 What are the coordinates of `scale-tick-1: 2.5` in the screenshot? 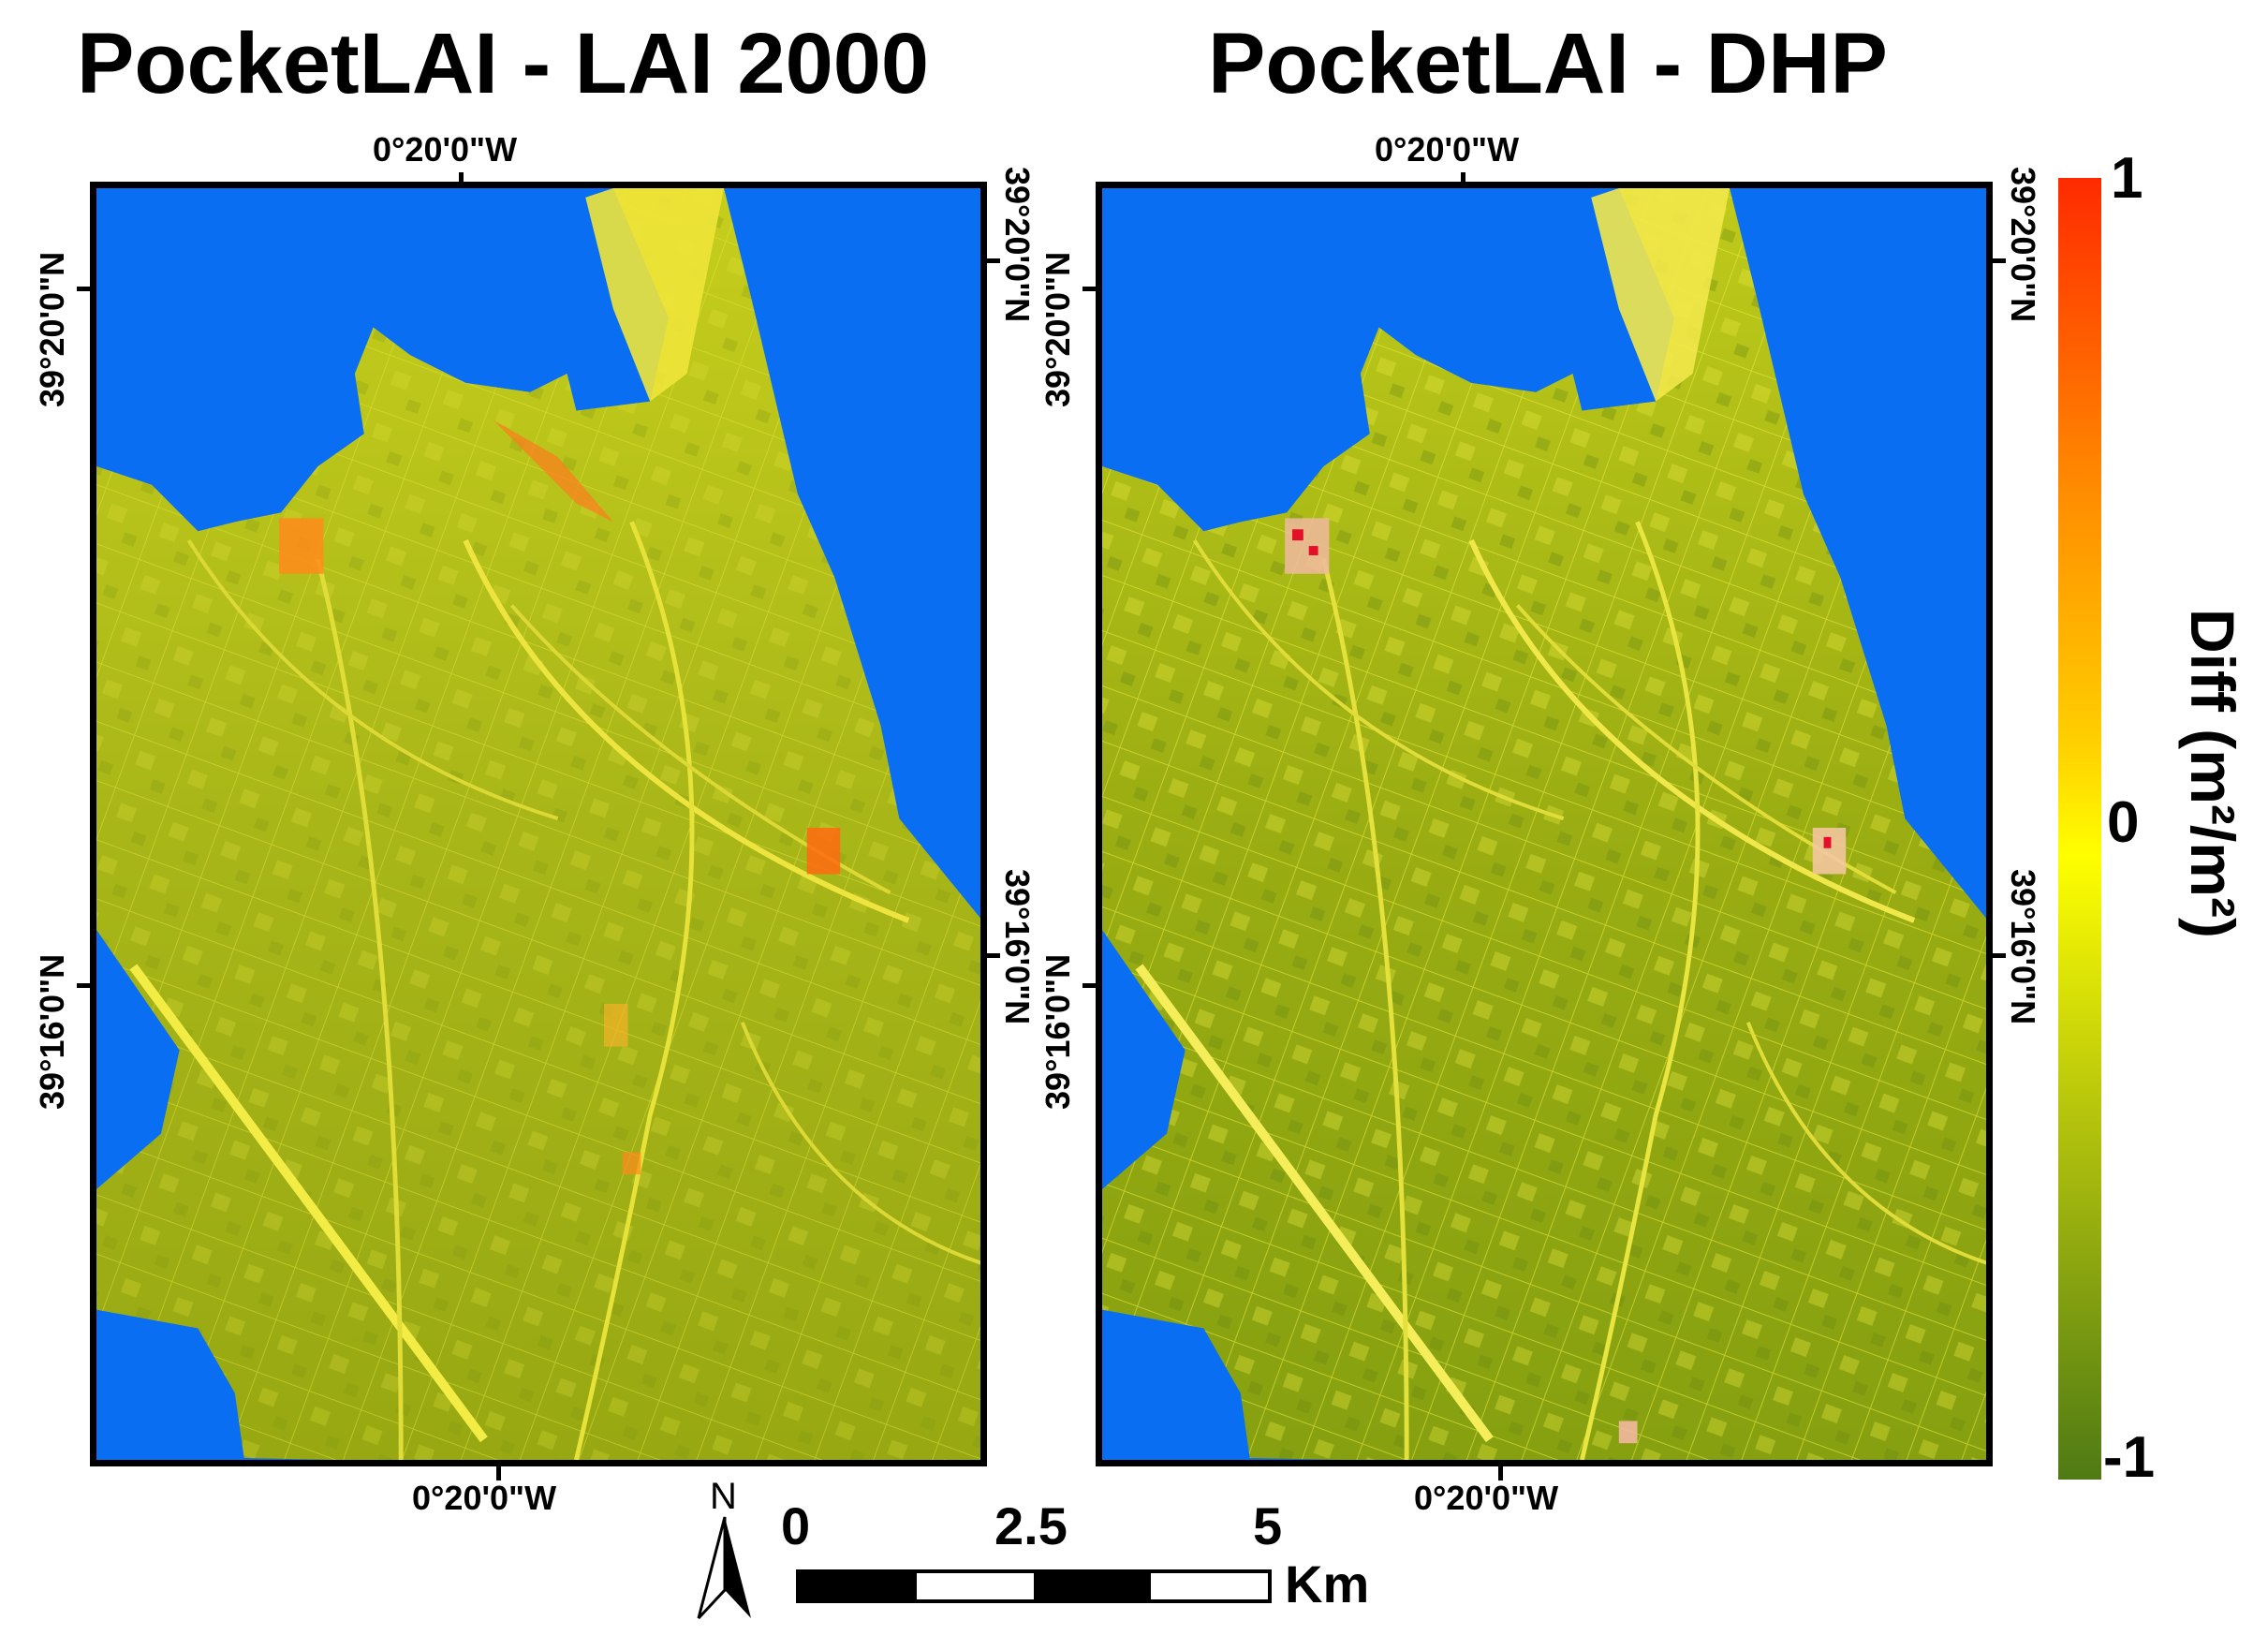 It's located at (1031, 1525).